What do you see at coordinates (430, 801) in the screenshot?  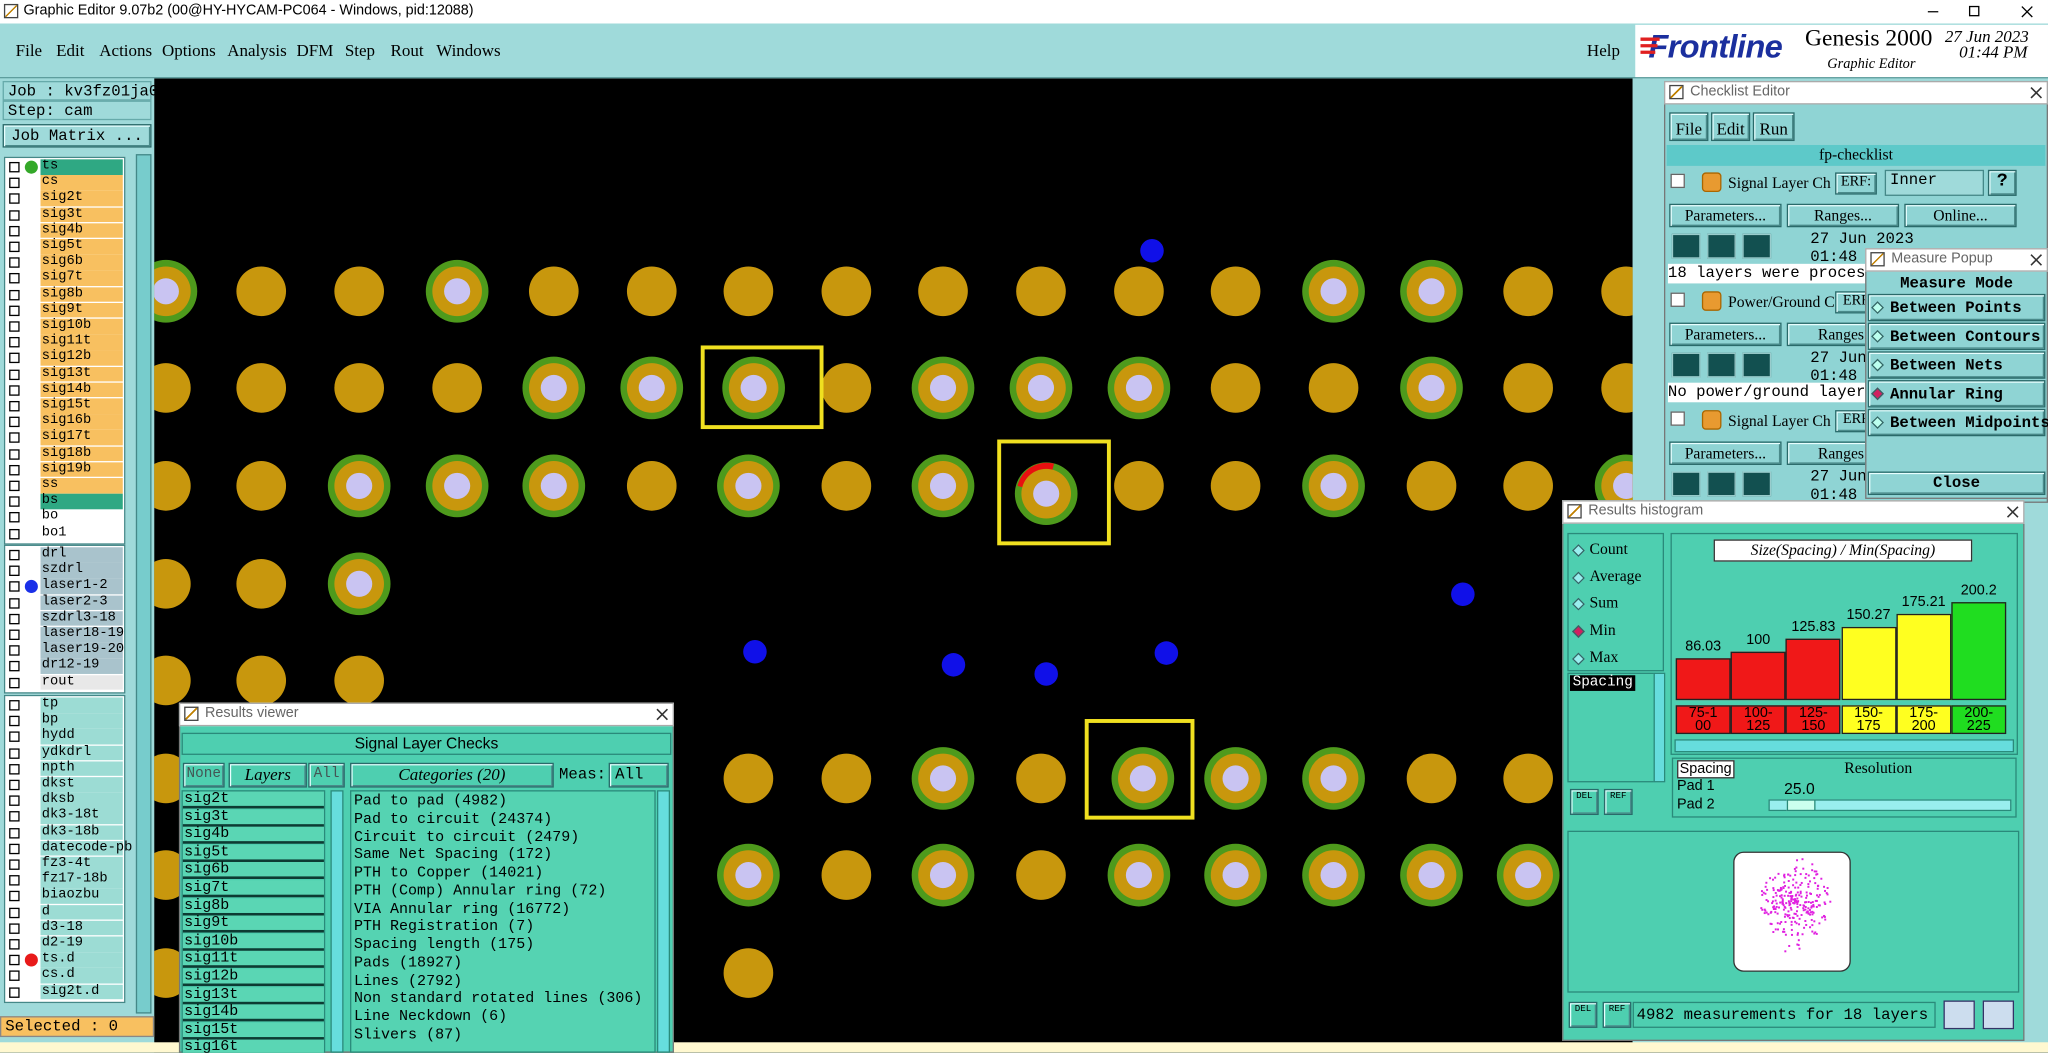 I see `category-item: Pad to pad (4982)` at bounding box center [430, 801].